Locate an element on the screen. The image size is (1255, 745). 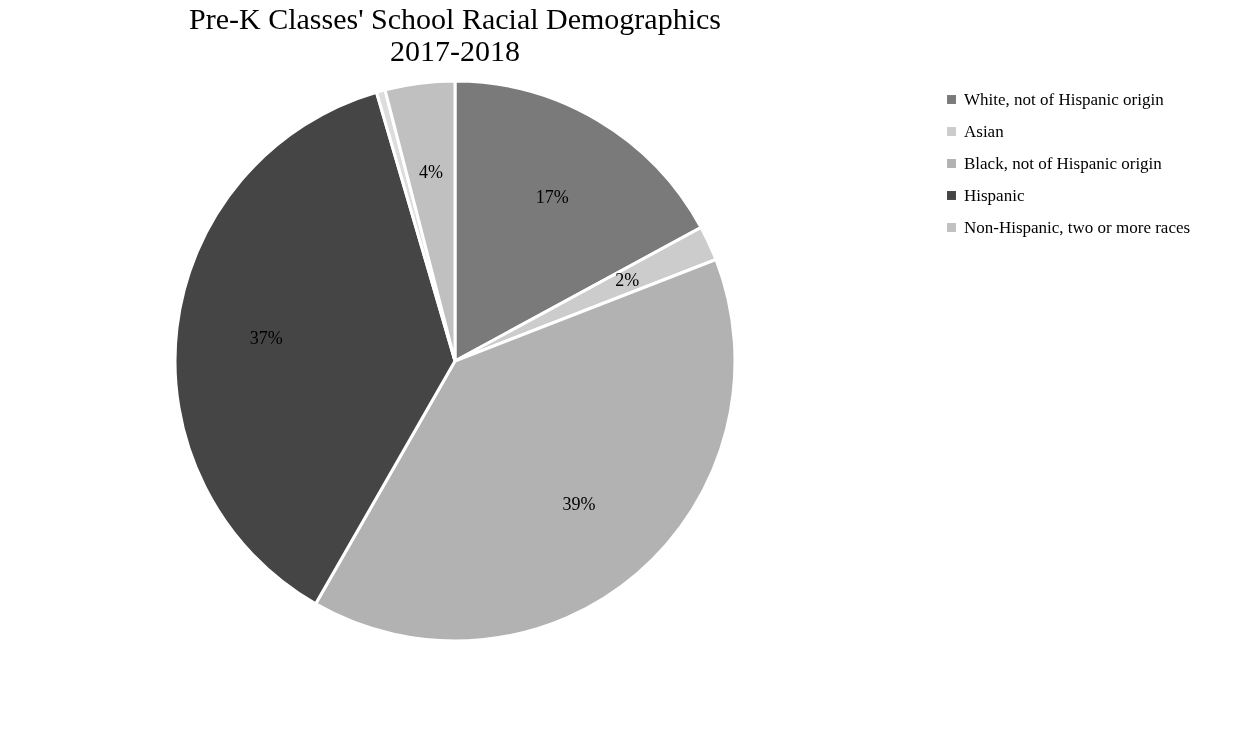
data-label: 39% is located at coordinates (579, 504).